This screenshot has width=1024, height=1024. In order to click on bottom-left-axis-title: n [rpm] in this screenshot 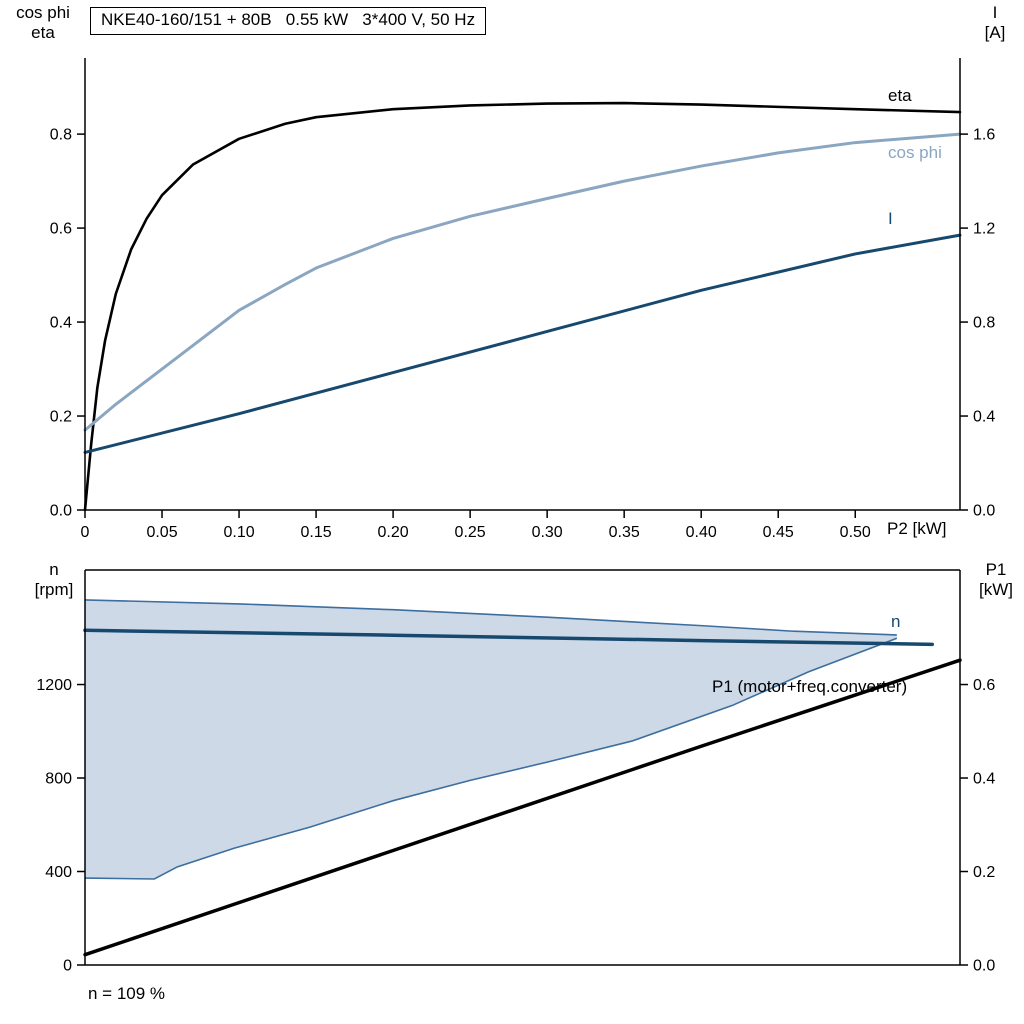, I will do `click(54, 580)`.